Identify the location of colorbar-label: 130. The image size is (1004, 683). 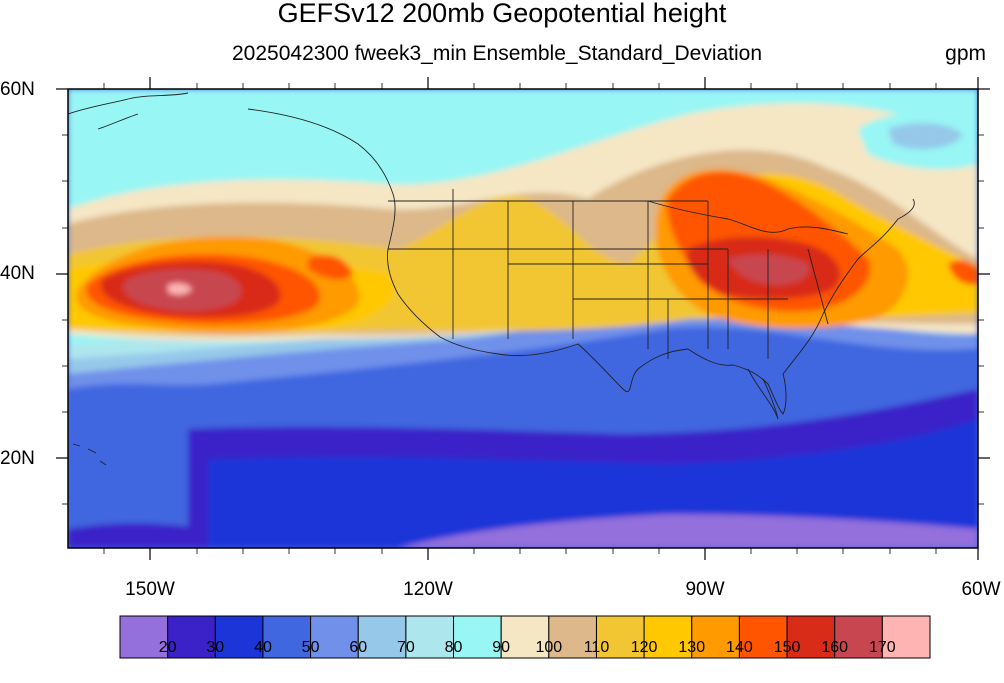
(692, 647).